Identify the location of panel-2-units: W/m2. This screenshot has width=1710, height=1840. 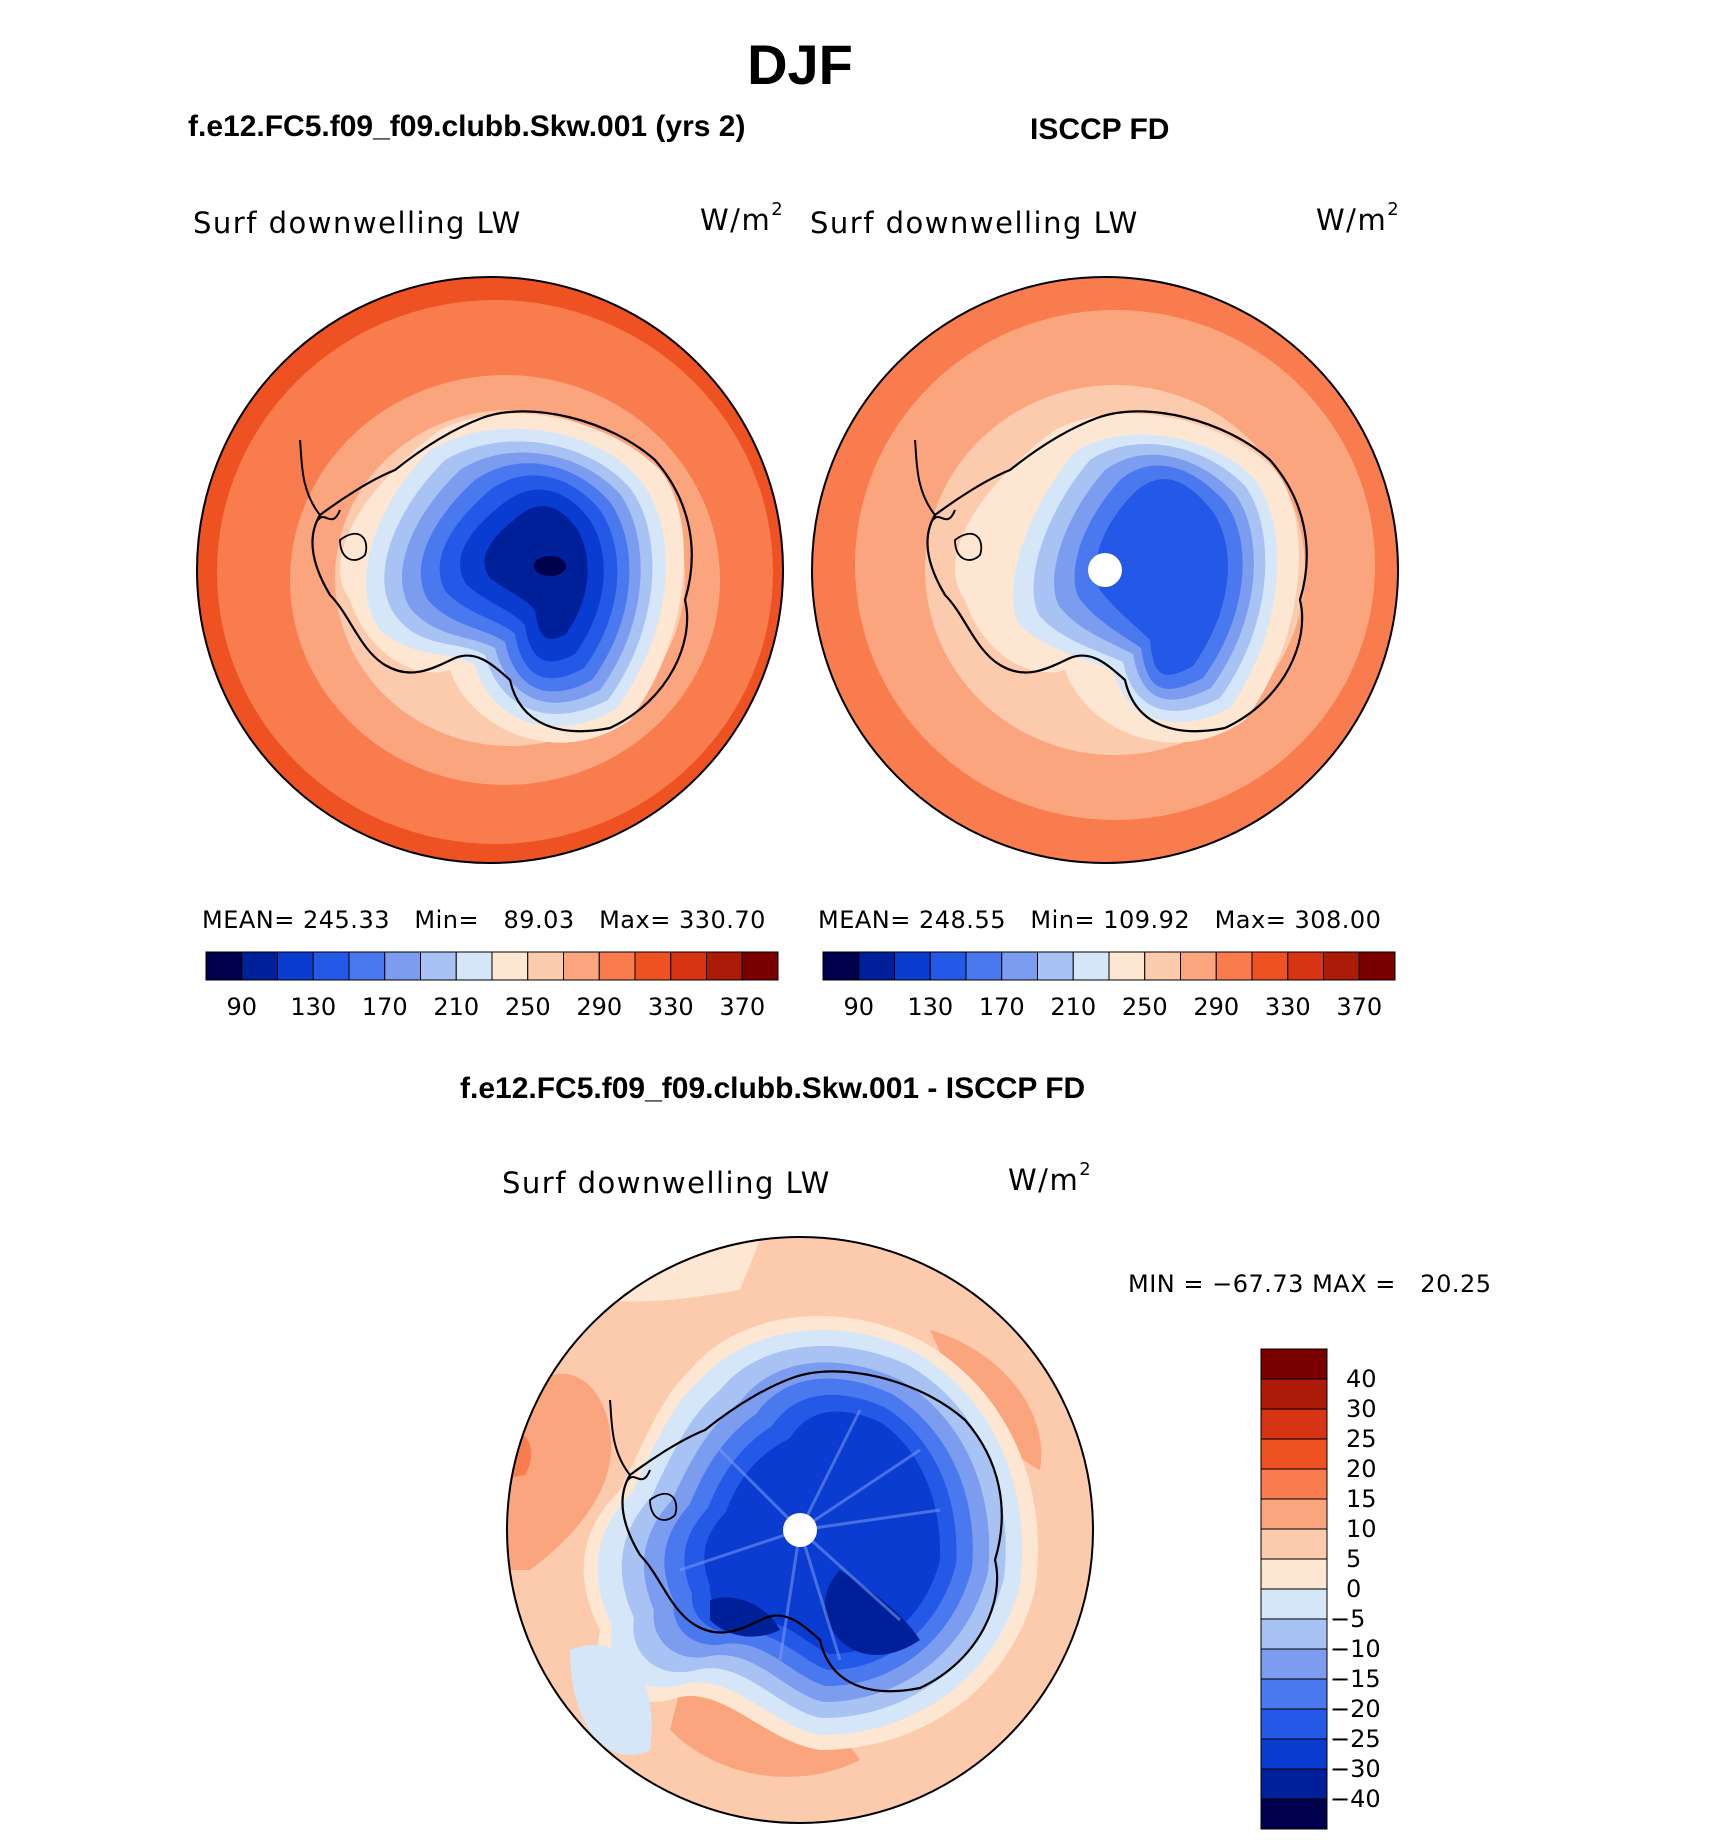
(1358, 217).